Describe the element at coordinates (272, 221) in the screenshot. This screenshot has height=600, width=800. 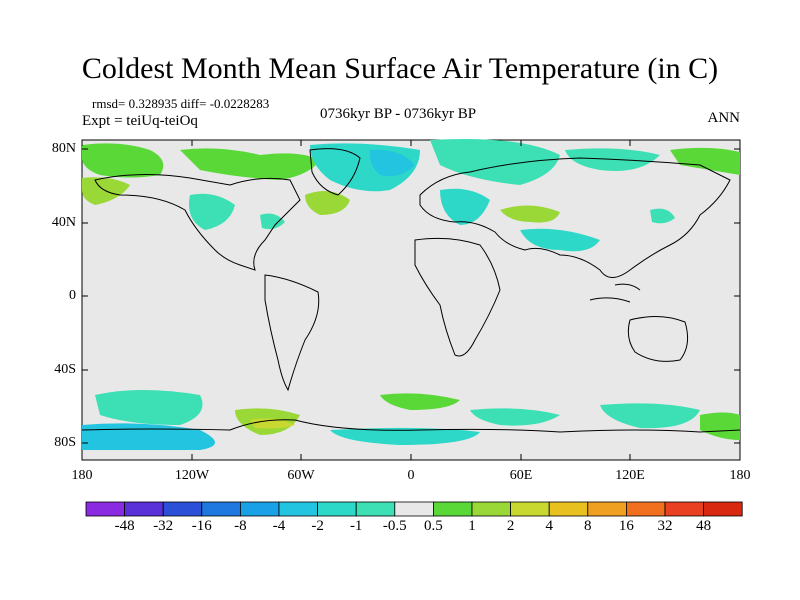
I see `patch-pac2` at that location.